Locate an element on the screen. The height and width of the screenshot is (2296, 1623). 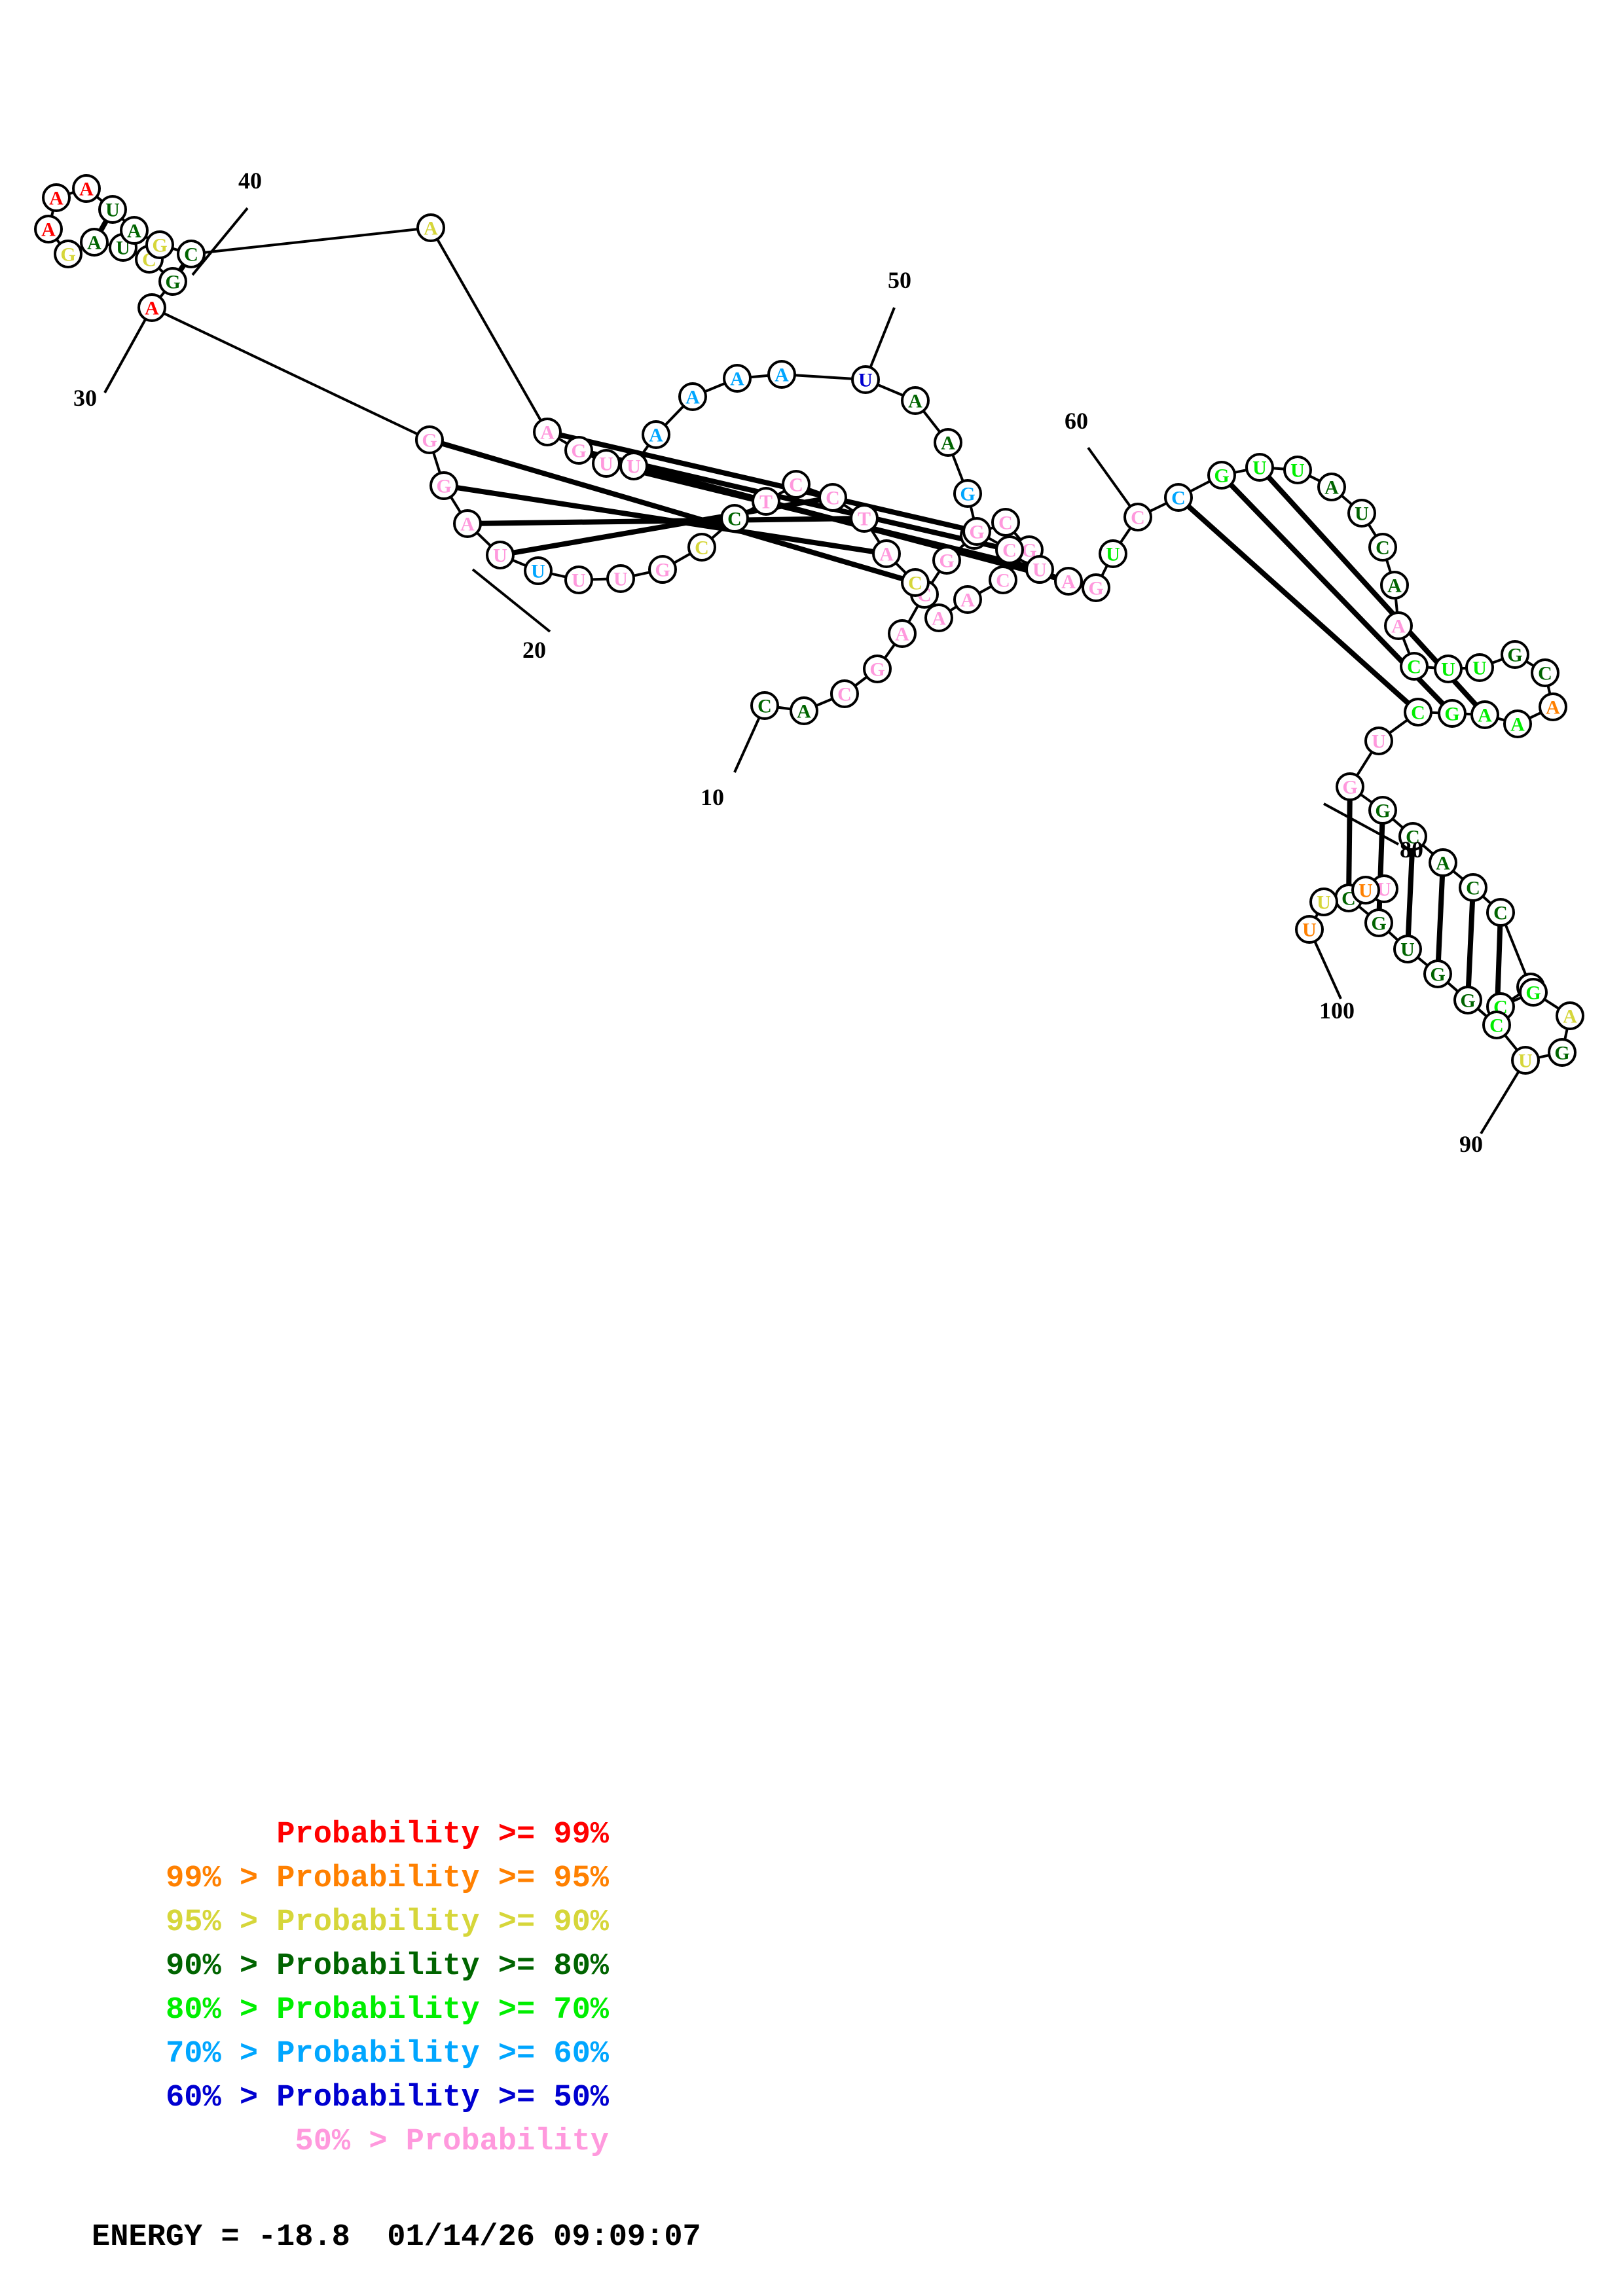
position-label-80: 80 is located at coordinates (1411, 849).